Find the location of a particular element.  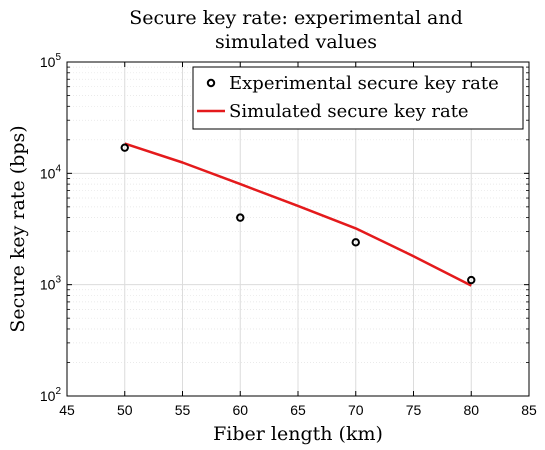

x-tick-label: 50 is located at coordinates (125, 410).